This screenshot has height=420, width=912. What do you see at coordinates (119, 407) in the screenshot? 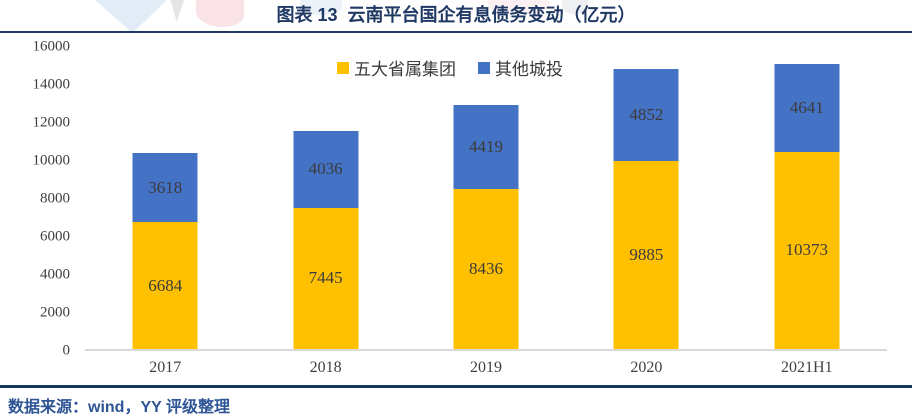
I see `data-source-note: 数据来源：wind，YY 评级整理` at bounding box center [119, 407].